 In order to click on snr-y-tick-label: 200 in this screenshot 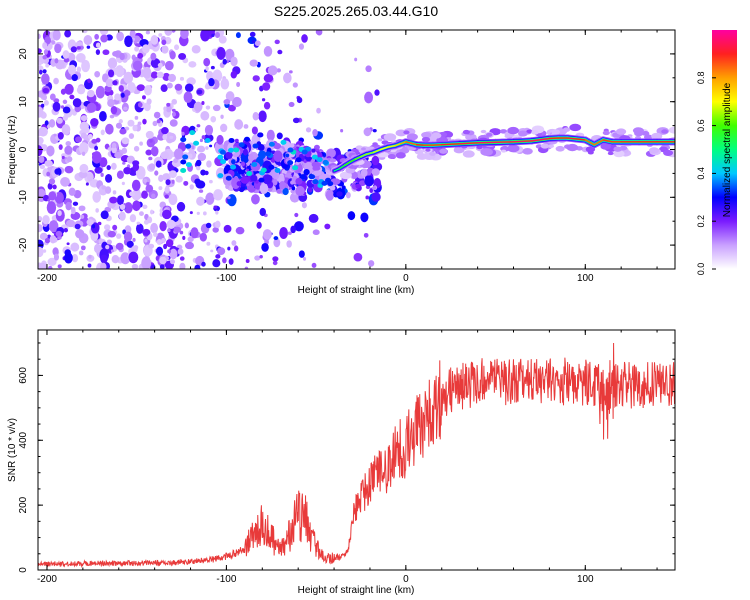, I will do `click(23, 504)`.